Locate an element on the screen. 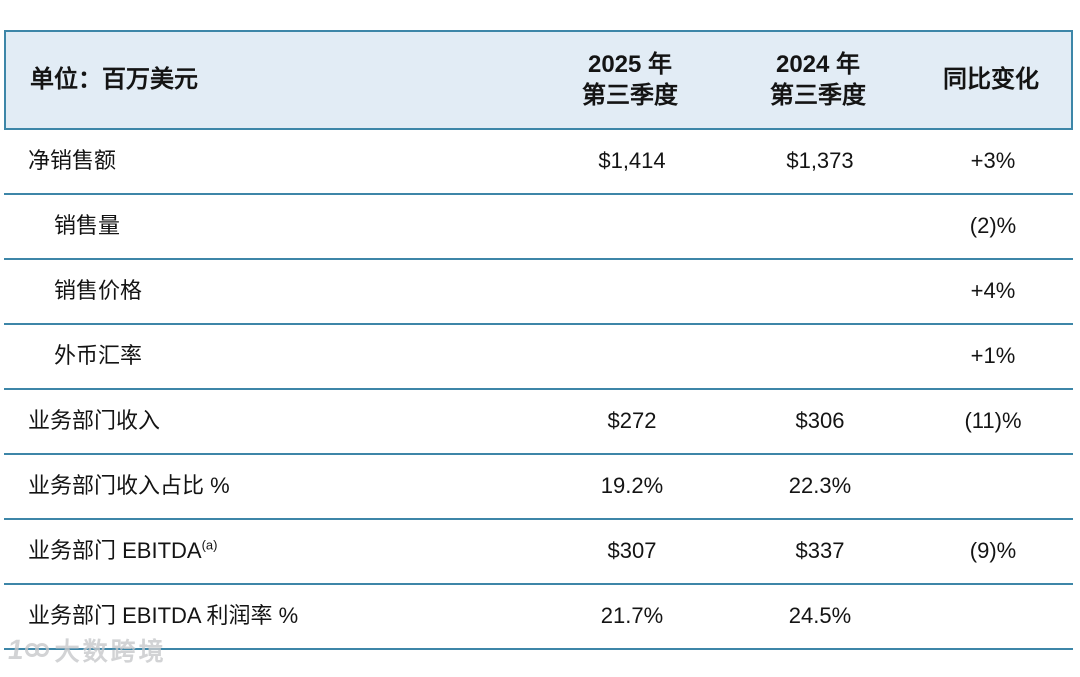  table-row: 业务部门收入占比 % 19.2% 22.3% is located at coordinates (538, 487).